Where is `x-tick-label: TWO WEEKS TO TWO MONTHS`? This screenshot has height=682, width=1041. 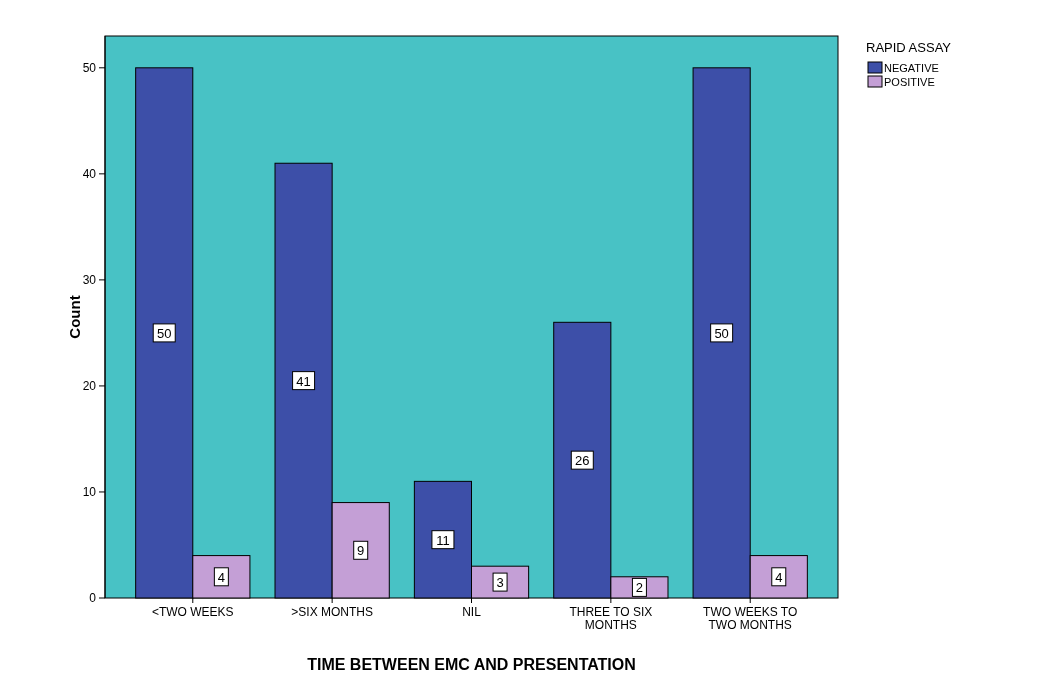 x-tick-label: TWO WEEKS TO TWO MONTHS is located at coordinates (750, 618).